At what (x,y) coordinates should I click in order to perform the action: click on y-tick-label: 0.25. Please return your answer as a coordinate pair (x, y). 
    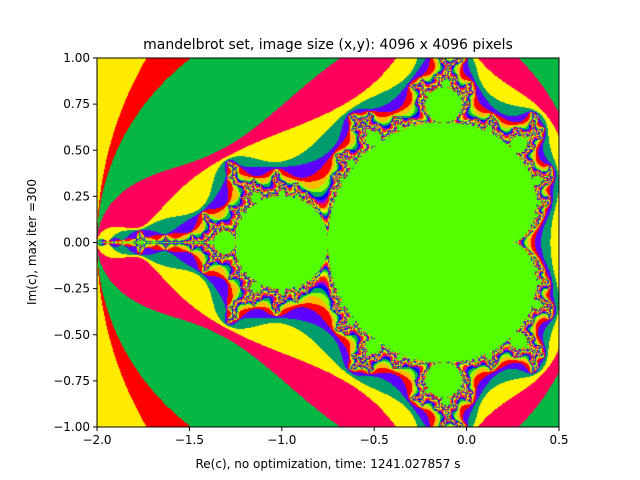
    Looking at the image, I should click on (76, 196).